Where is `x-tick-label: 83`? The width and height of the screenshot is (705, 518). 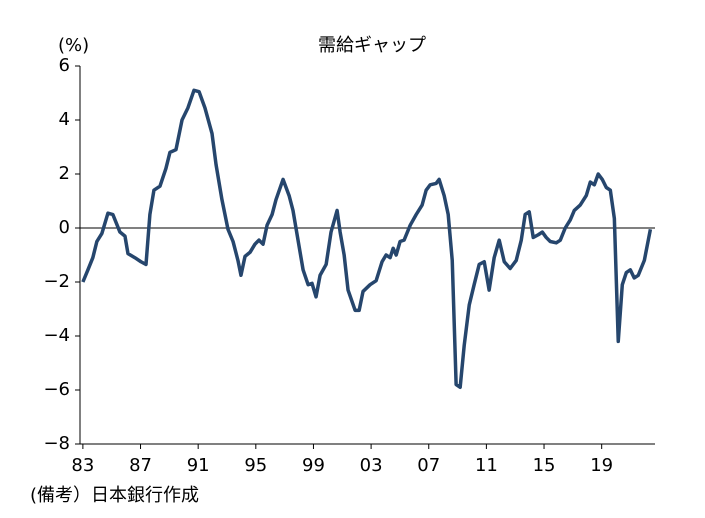 x-tick-label: 83 is located at coordinates (82, 465).